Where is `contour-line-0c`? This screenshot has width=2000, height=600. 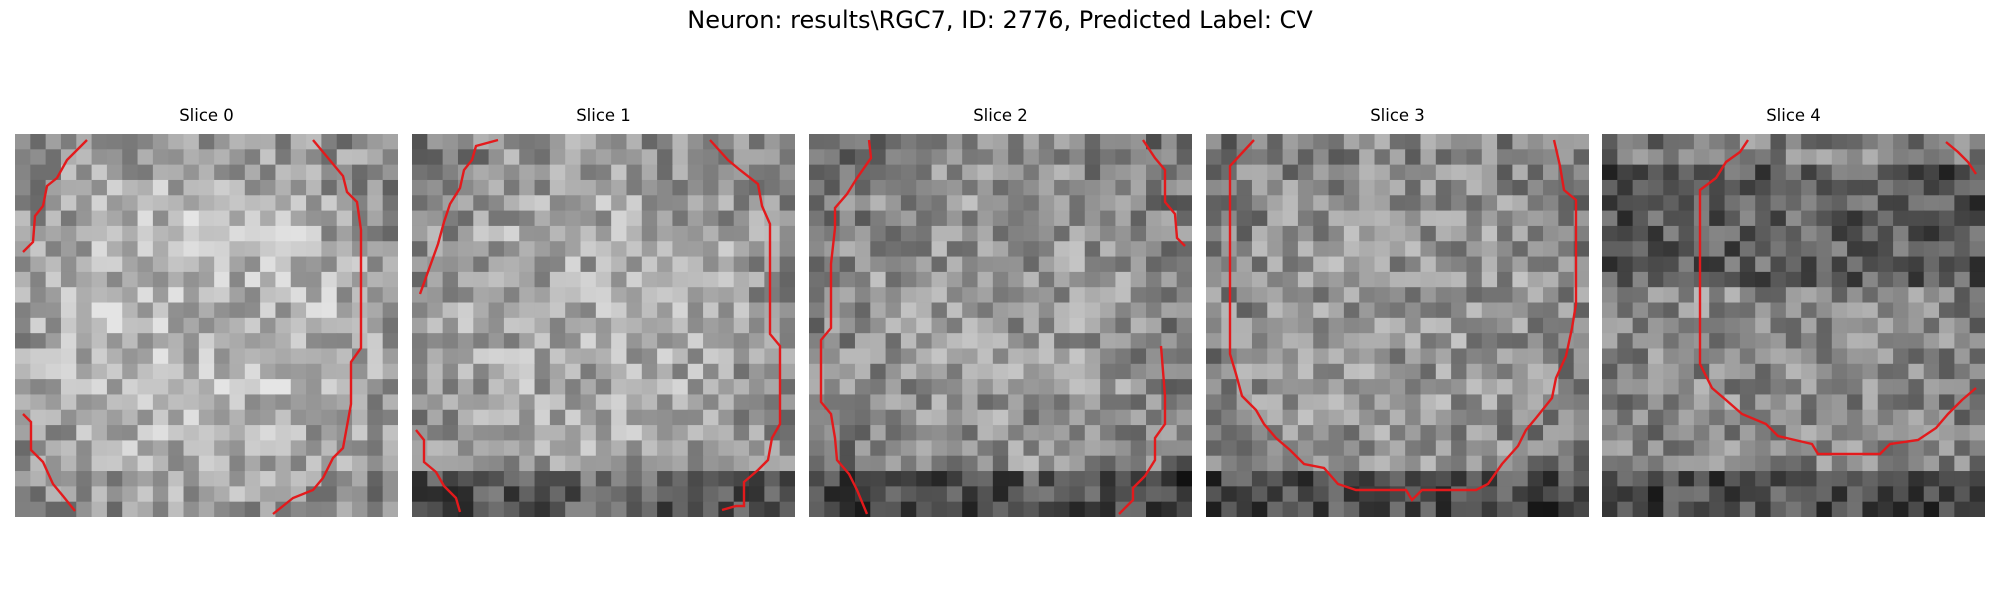 contour-line-0c is located at coordinates (49, 462).